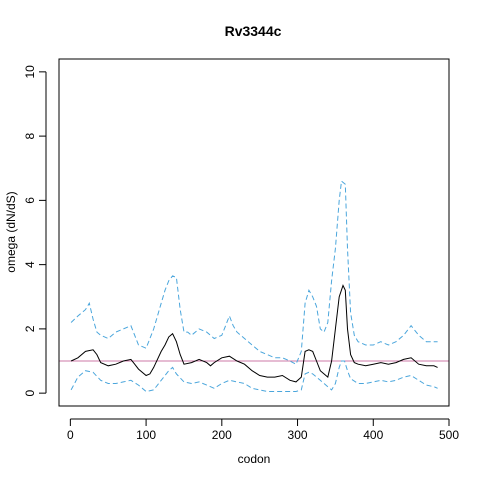 The width and height of the screenshot is (480, 480). What do you see at coordinates (254, 459) in the screenshot?
I see `x-axis-label: codon` at bounding box center [254, 459].